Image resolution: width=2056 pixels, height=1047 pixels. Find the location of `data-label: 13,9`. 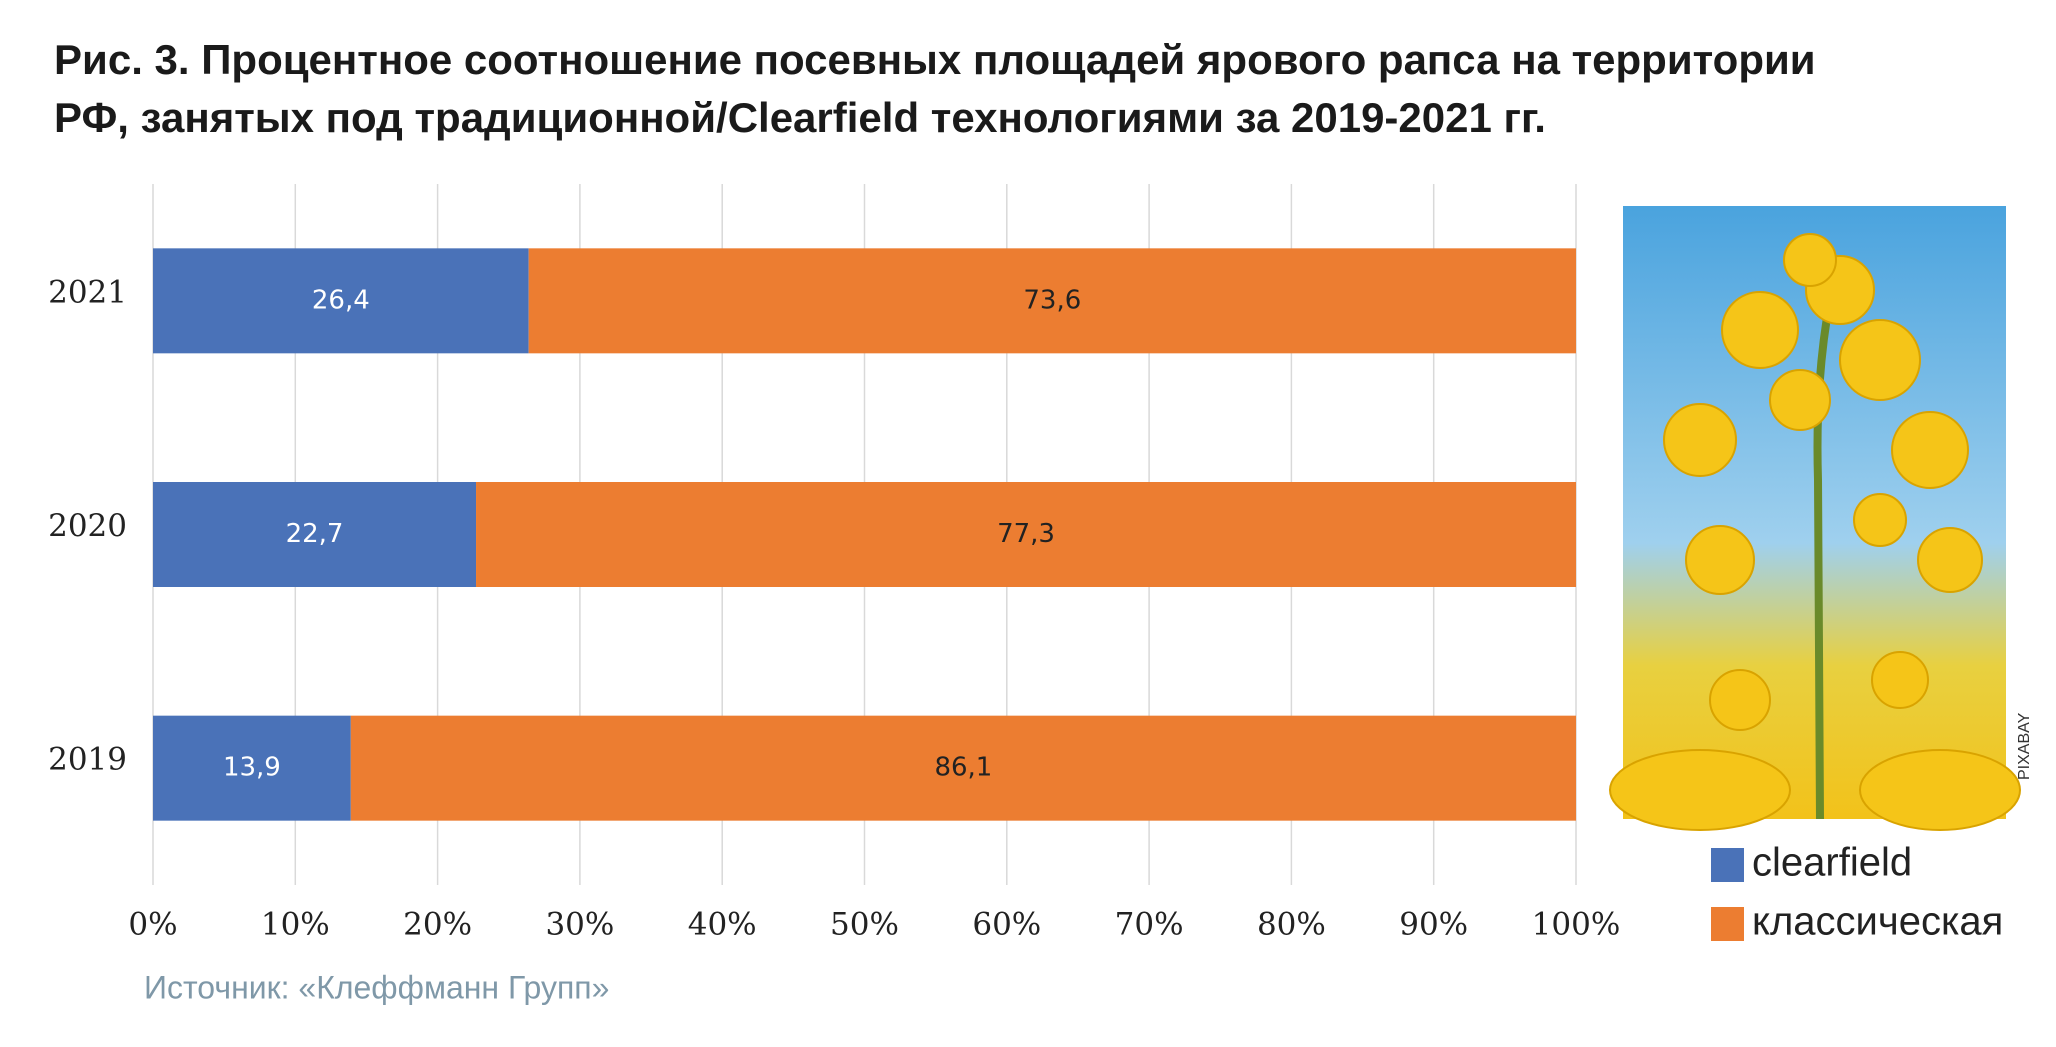

data-label: 13,9 is located at coordinates (252, 768).